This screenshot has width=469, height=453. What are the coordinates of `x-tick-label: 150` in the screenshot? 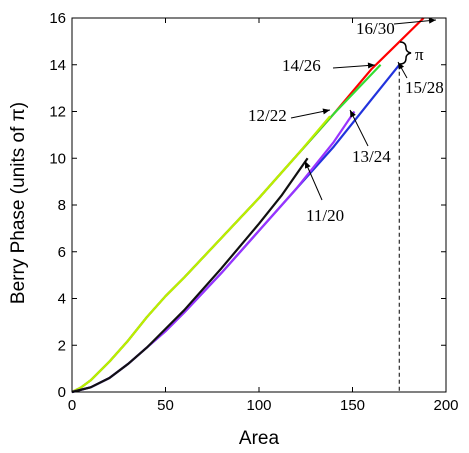 It's located at (352, 405).